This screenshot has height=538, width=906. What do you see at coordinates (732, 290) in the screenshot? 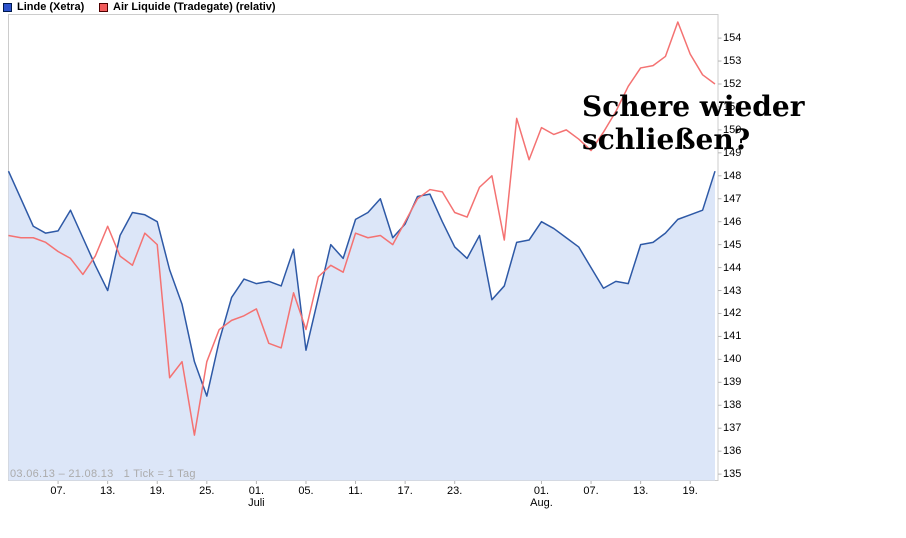
I see `y-axis-label: 143` at bounding box center [732, 290].